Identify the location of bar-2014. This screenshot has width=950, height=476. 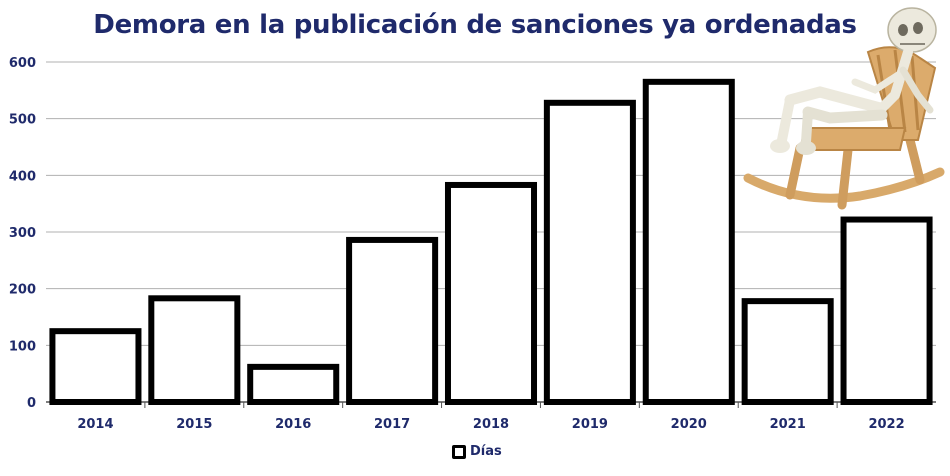
(95, 366).